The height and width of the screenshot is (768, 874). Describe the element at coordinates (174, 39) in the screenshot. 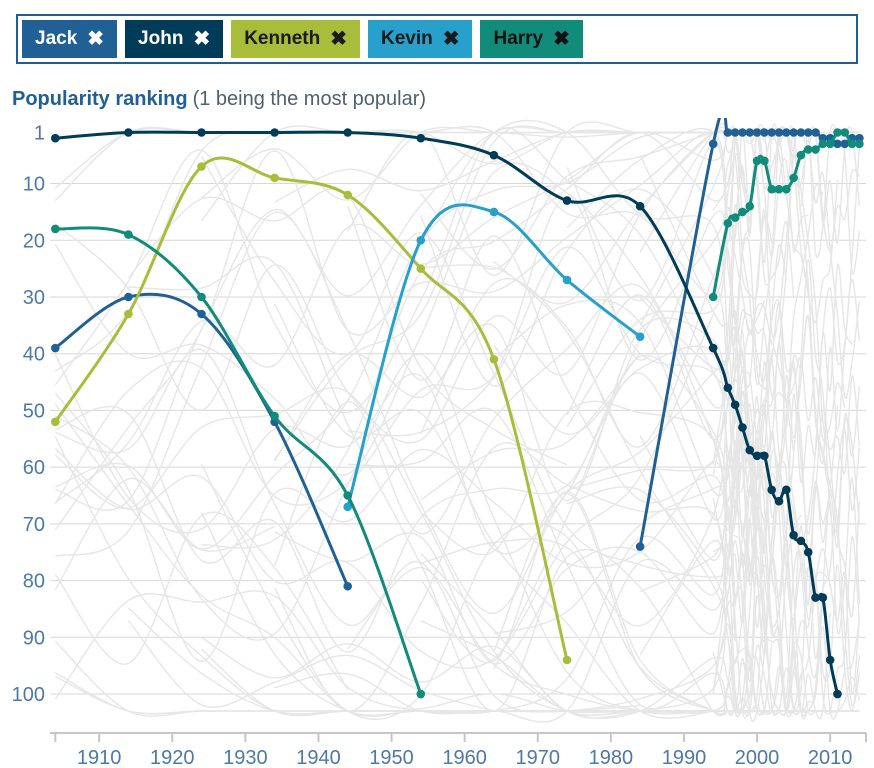

I see `name-tag-john: John ✖` at that location.